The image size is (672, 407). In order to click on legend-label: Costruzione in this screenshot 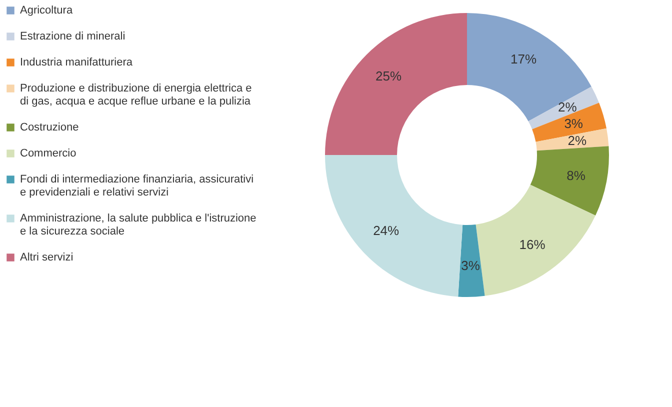, I will do `click(49, 128)`.